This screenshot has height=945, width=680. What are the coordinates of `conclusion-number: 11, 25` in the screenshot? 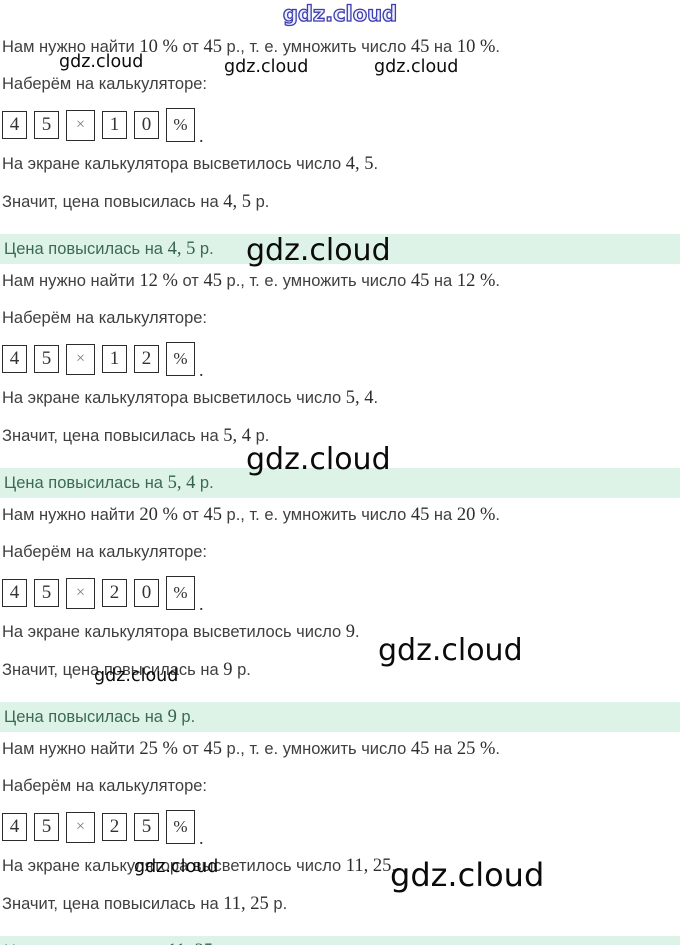 It's located at (246, 904).